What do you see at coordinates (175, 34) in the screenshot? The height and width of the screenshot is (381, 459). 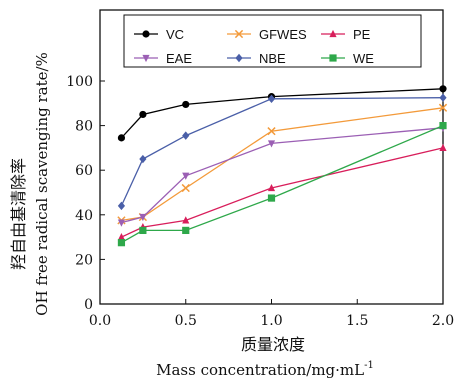 I see `legend-label: VC` at bounding box center [175, 34].